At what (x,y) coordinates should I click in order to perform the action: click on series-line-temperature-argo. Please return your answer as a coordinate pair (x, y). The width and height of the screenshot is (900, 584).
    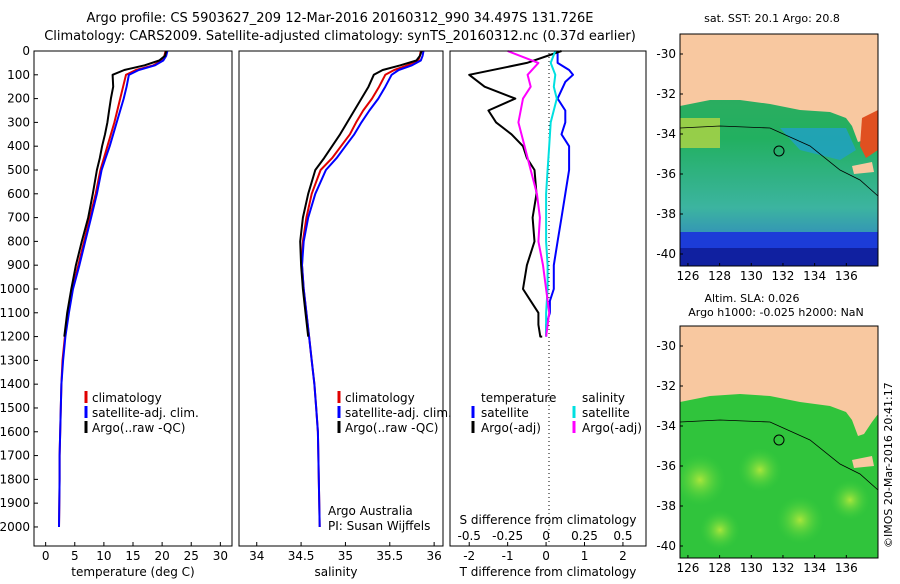
    Looking at the image, I should click on (515, 194).